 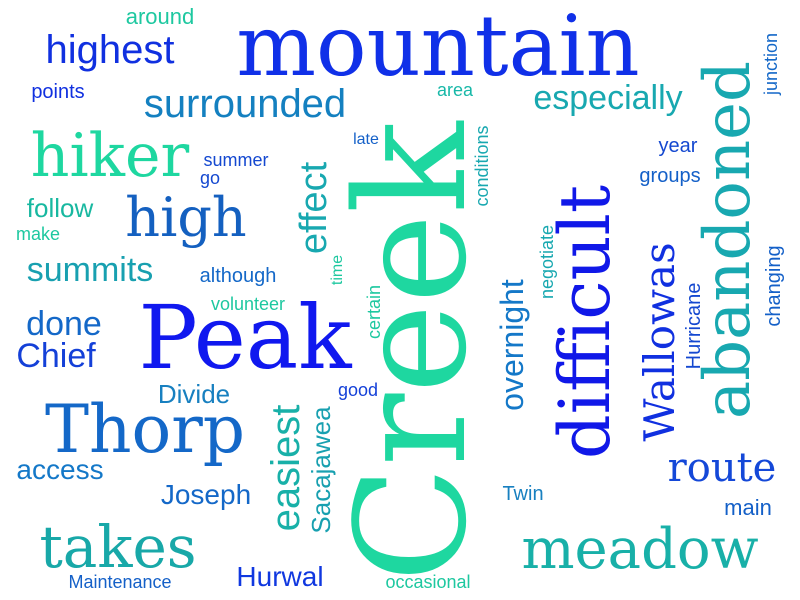 What do you see at coordinates (245, 104) in the screenshot?
I see `word-surrounded: surrounded` at bounding box center [245, 104].